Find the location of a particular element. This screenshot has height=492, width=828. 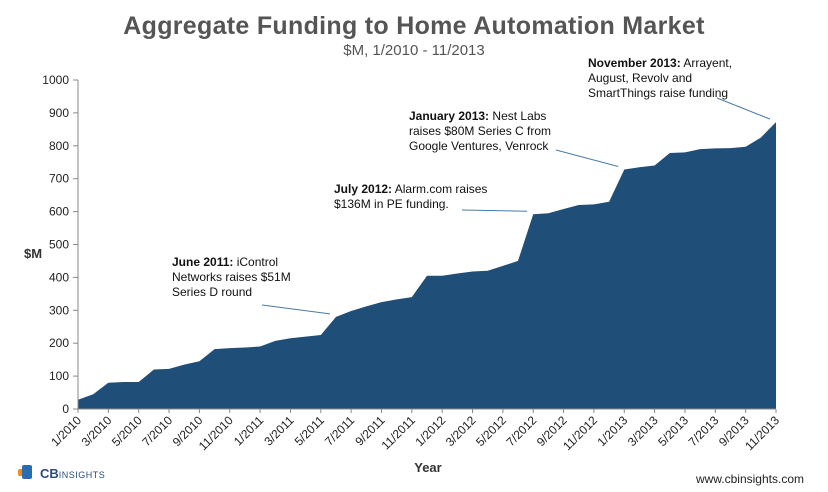

y-tick-label: 0 is located at coordinates (65, 409).